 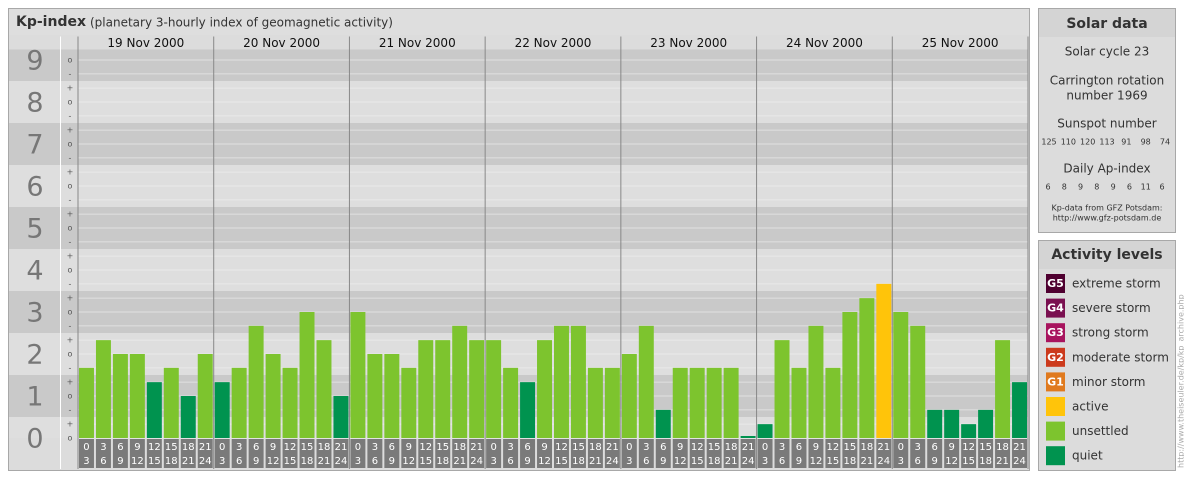 What do you see at coordinates (816, 447) in the screenshot?
I see `hour-from: 9` at bounding box center [816, 447].